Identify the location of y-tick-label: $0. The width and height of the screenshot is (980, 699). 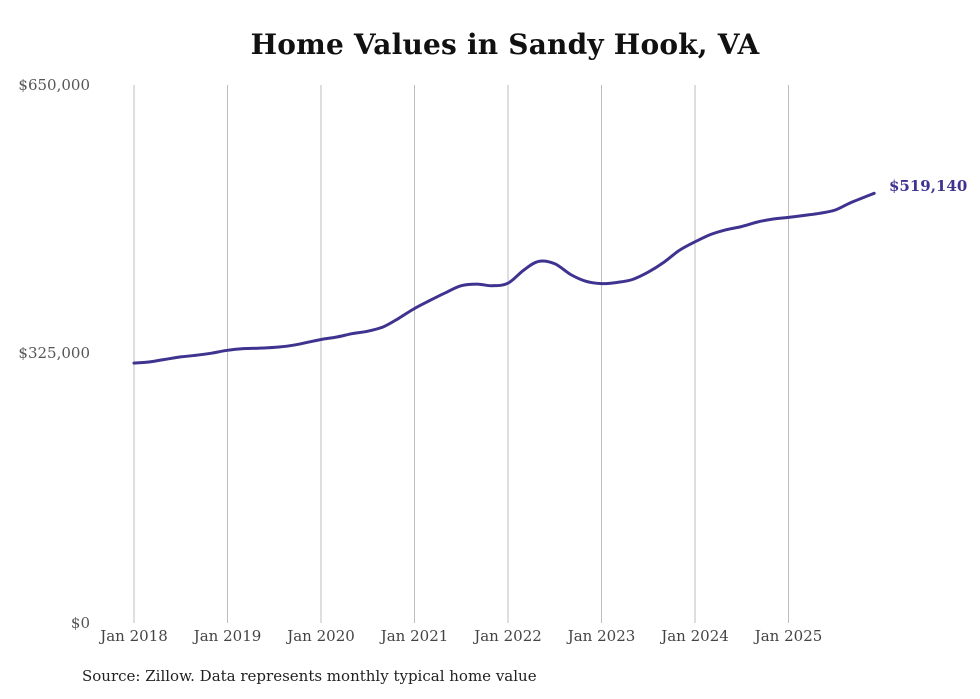
(80, 623).